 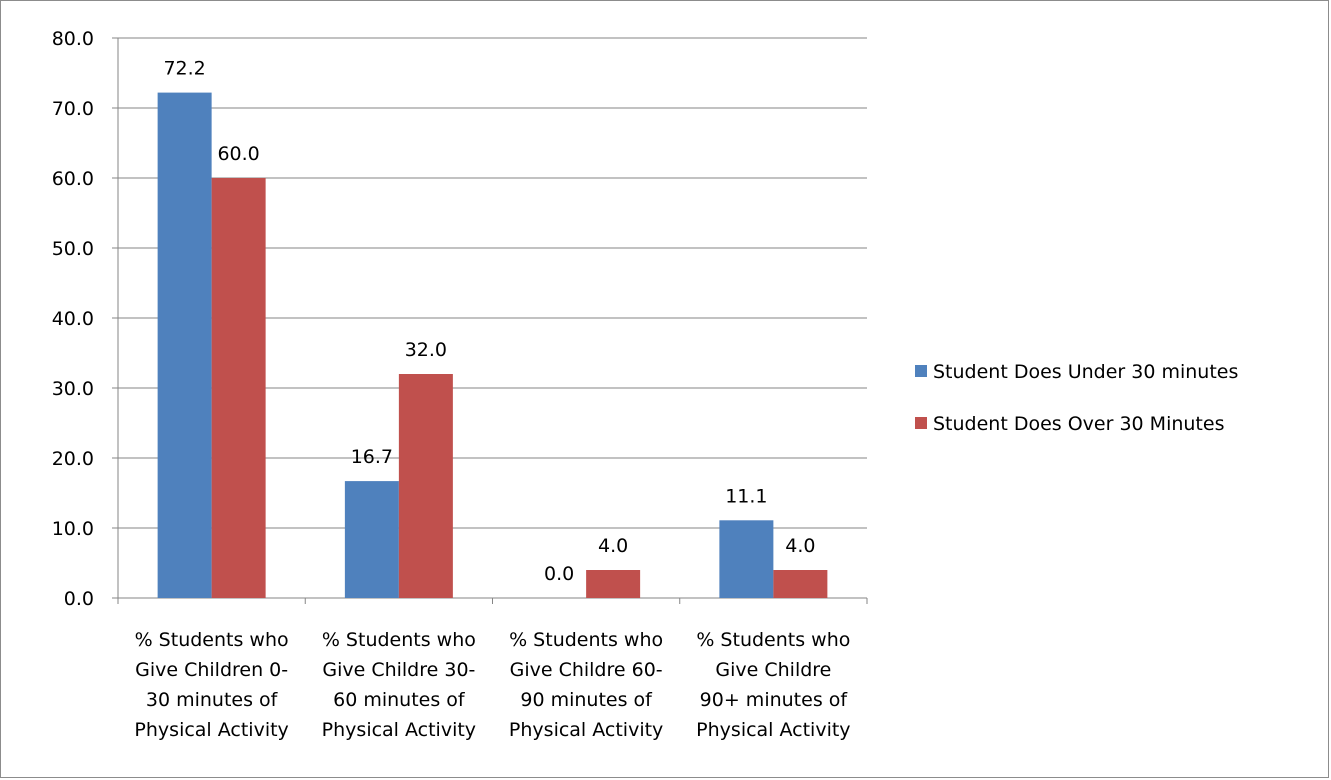 What do you see at coordinates (73, 249) in the screenshot?
I see `y-tick-label: 50.0` at bounding box center [73, 249].